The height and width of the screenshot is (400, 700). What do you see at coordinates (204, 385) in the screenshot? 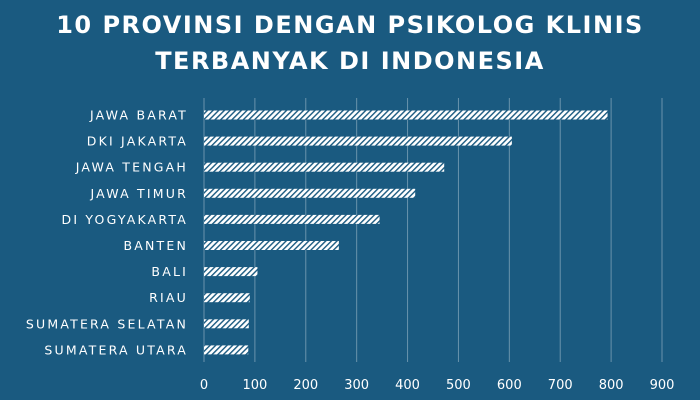
I see `x-tick-label: 0` at bounding box center [204, 385].